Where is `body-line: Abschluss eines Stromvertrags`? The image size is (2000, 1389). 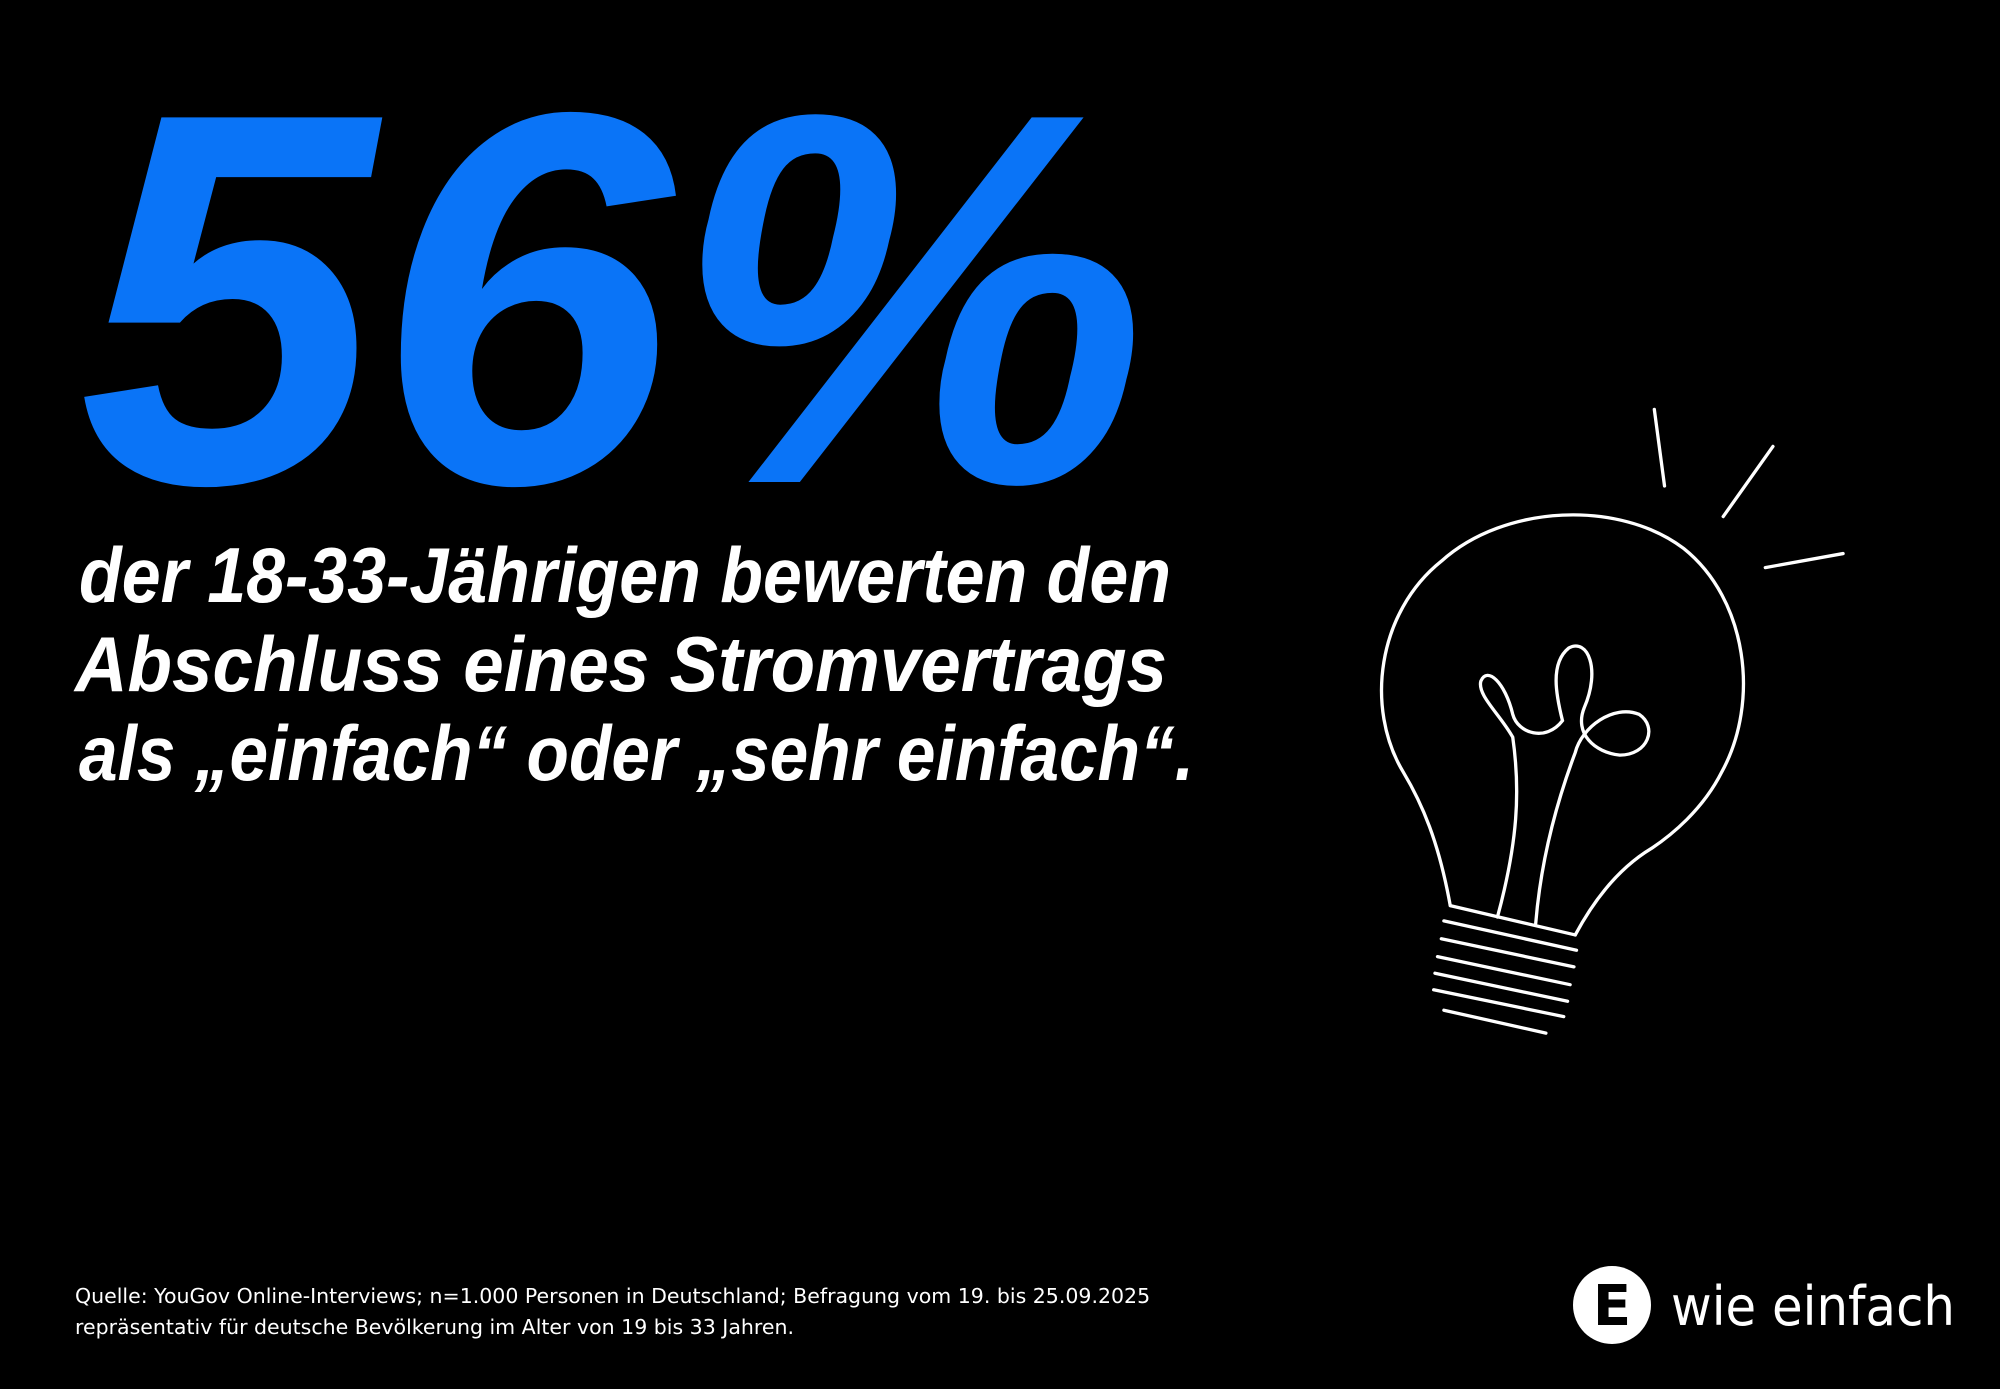 body-line: Abschluss eines Stromvertrags is located at coordinates (620, 664).